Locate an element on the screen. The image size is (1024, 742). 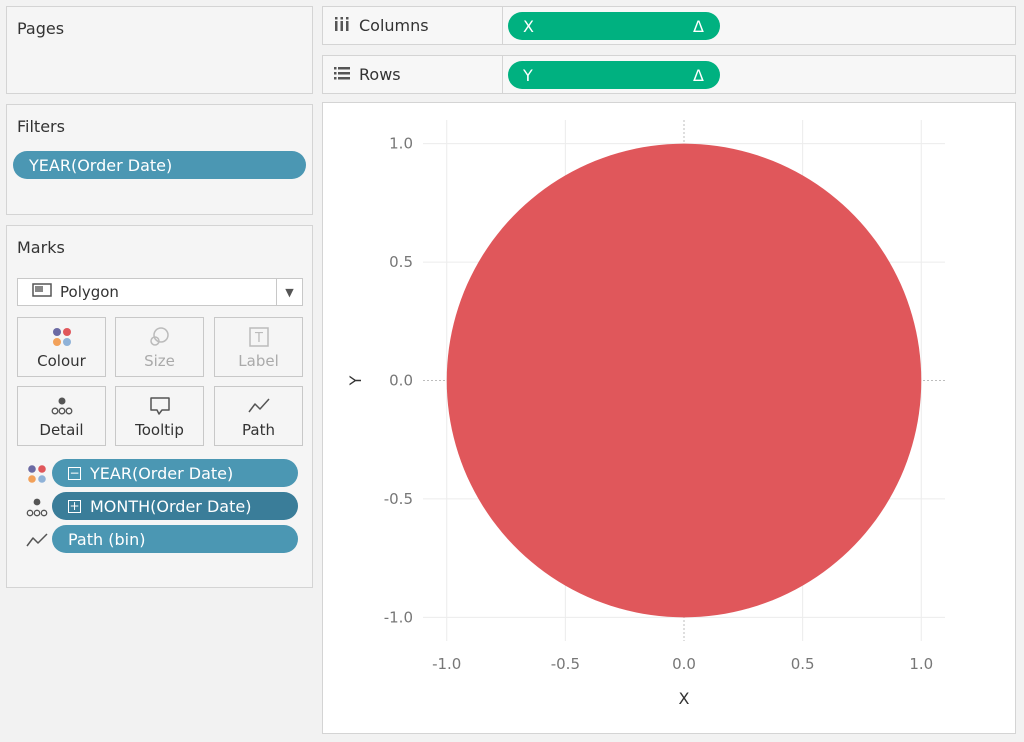
marks-card: Marks Polygon ▼ Colour is located at coordinates (159, 406).